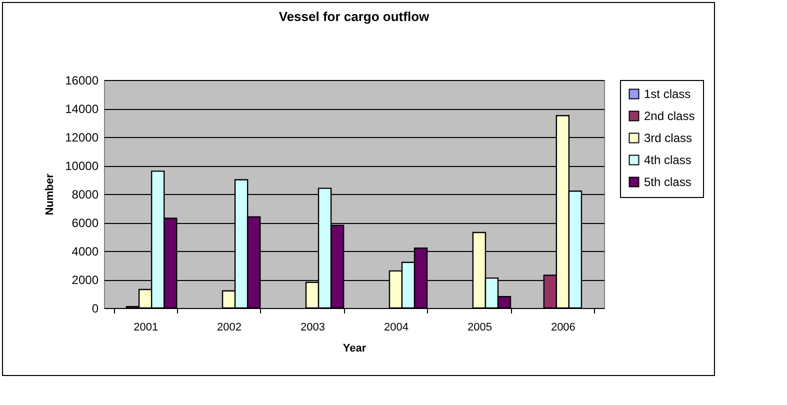 The image size is (787, 405). I want to click on y-tick-label: 10000, so click(82, 166).